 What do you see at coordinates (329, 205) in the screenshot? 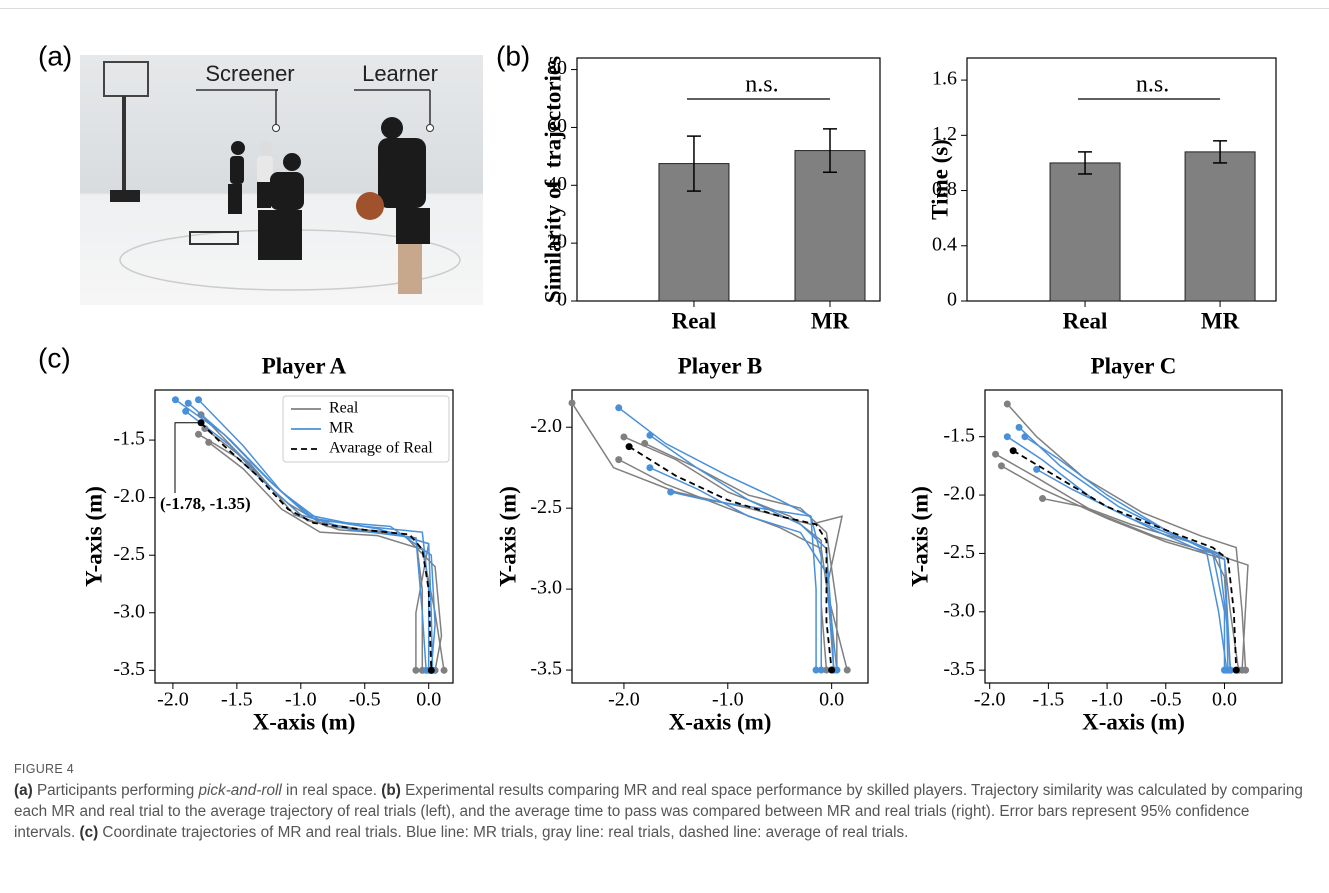
I see `players` at bounding box center [329, 205].